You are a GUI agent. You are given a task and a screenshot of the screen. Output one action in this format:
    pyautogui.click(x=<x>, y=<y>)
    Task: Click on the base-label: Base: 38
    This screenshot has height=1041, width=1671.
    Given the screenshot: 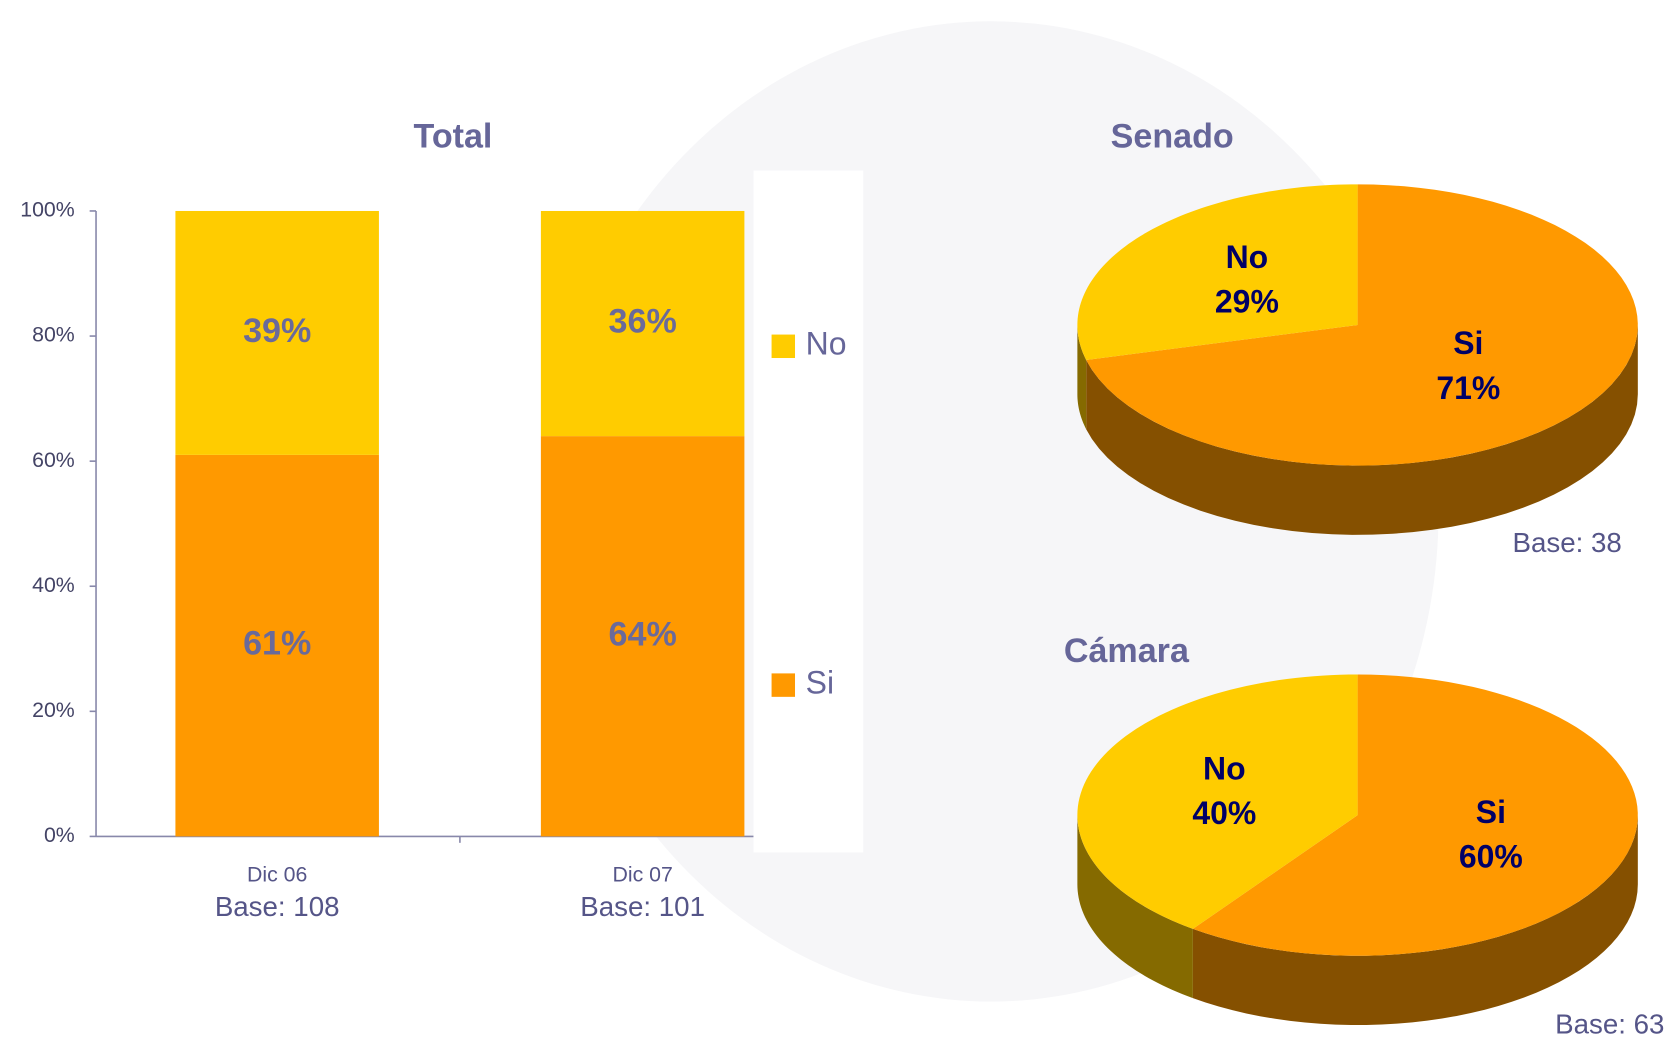 What is the action you would take?
    pyautogui.click(x=1567, y=542)
    